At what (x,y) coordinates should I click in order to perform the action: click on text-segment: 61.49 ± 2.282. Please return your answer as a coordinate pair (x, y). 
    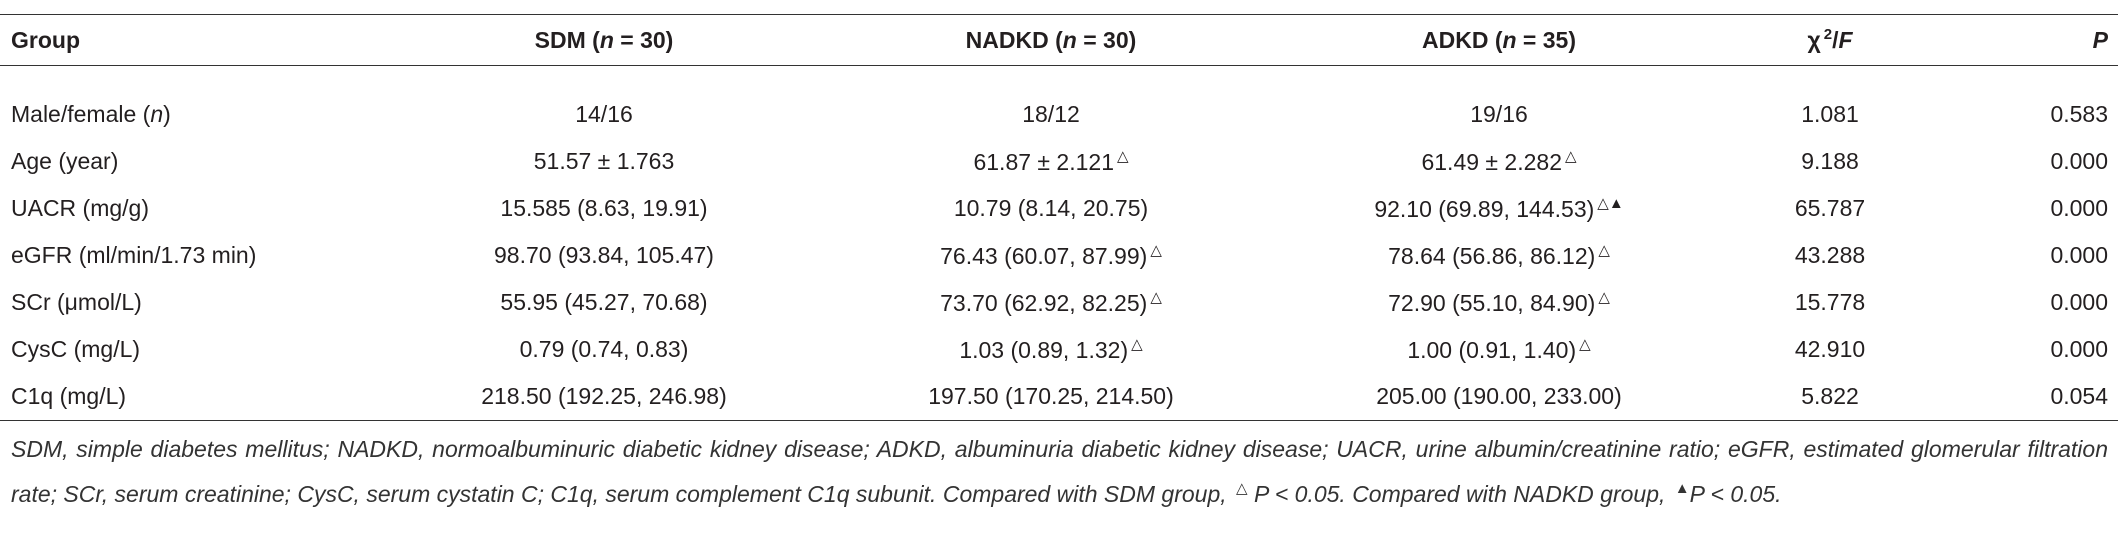
    Looking at the image, I should click on (1491, 162).